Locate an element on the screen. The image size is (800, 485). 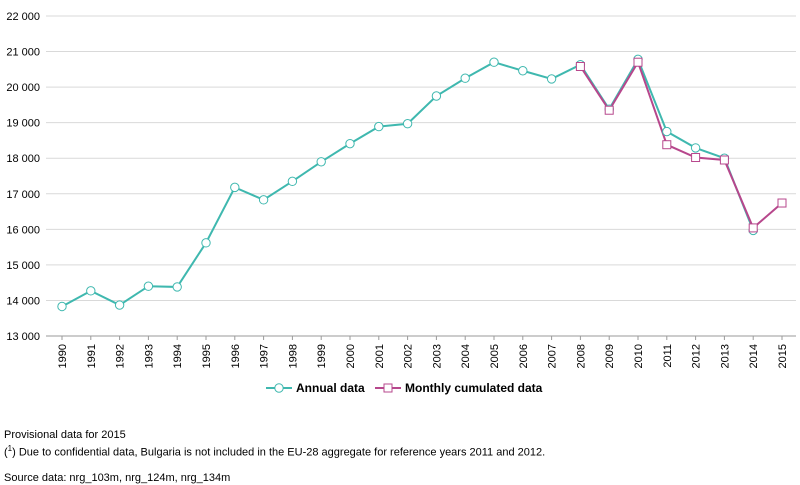
y-tick-label: 19 000 is located at coordinates (23, 124).